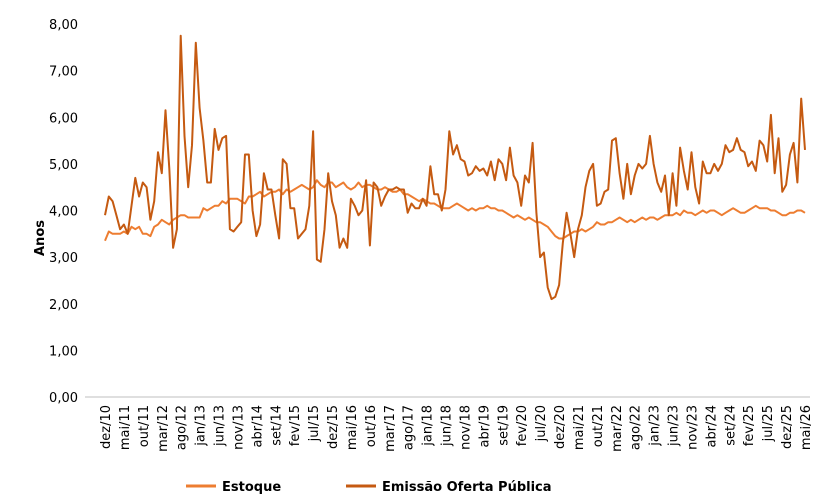  Describe the element at coordinates (806, 427) in the screenshot. I see `x-tick-label: mai/26` at that location.